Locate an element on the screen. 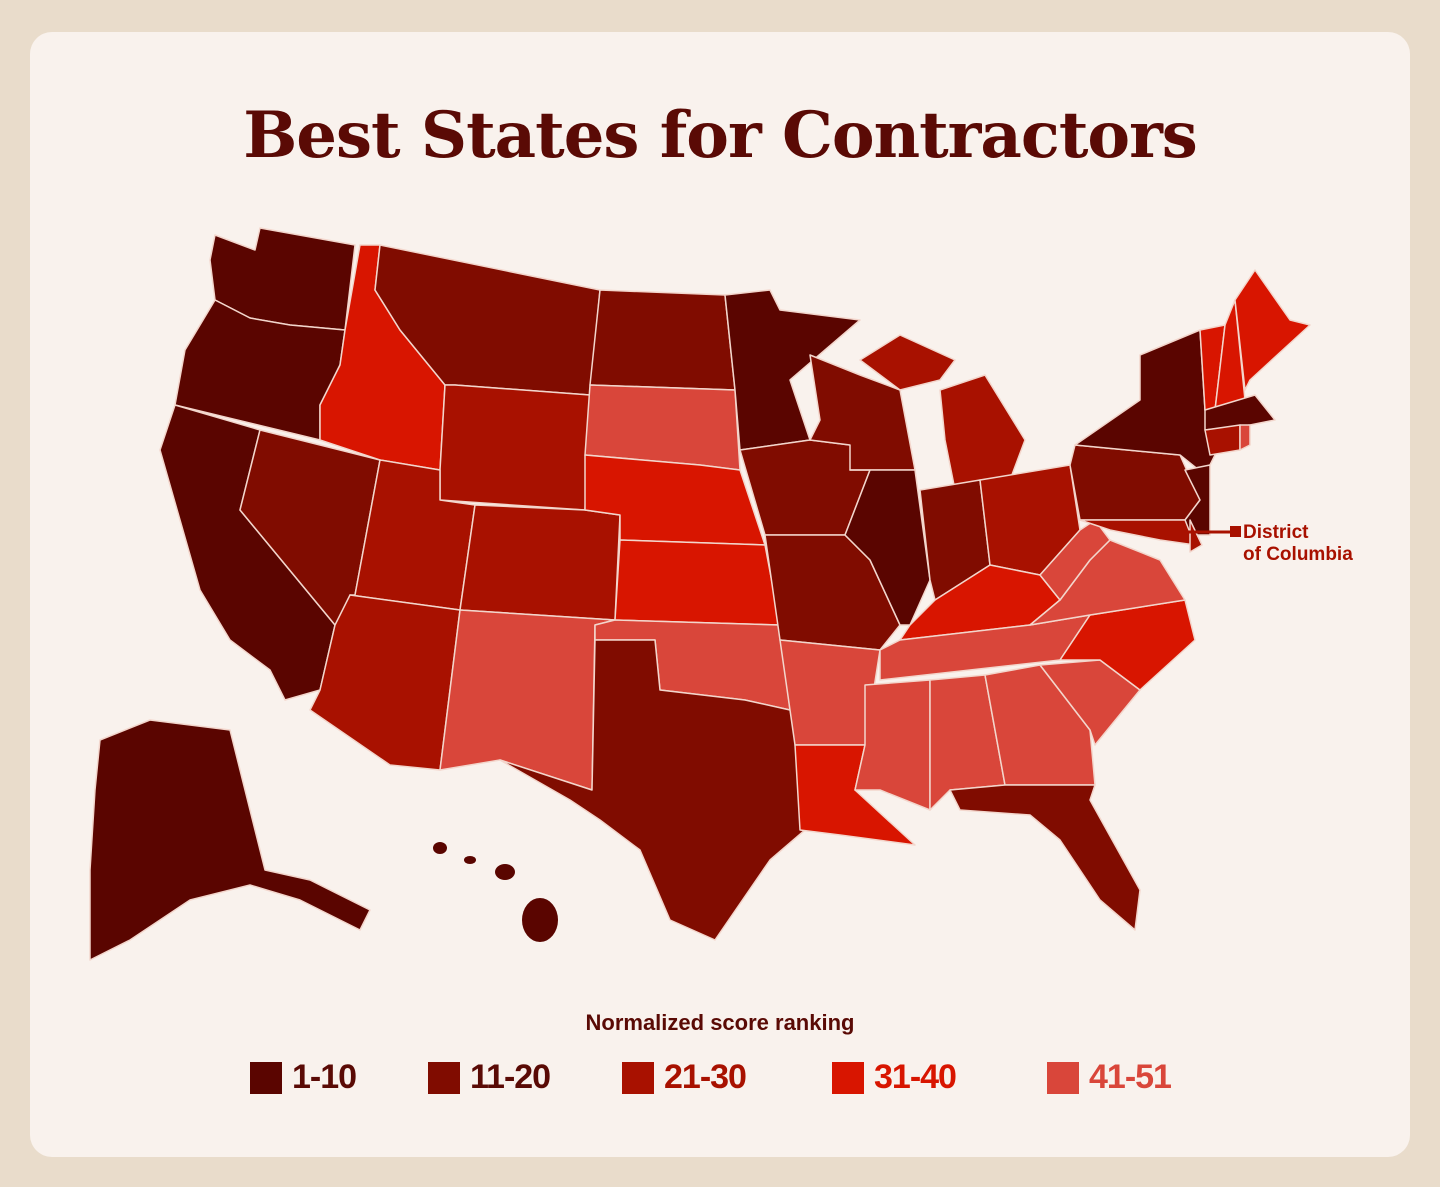 Image resolution: width=1440 pixels, height=1187 pixels. dc-marker is located at coordinates (1235, 531).